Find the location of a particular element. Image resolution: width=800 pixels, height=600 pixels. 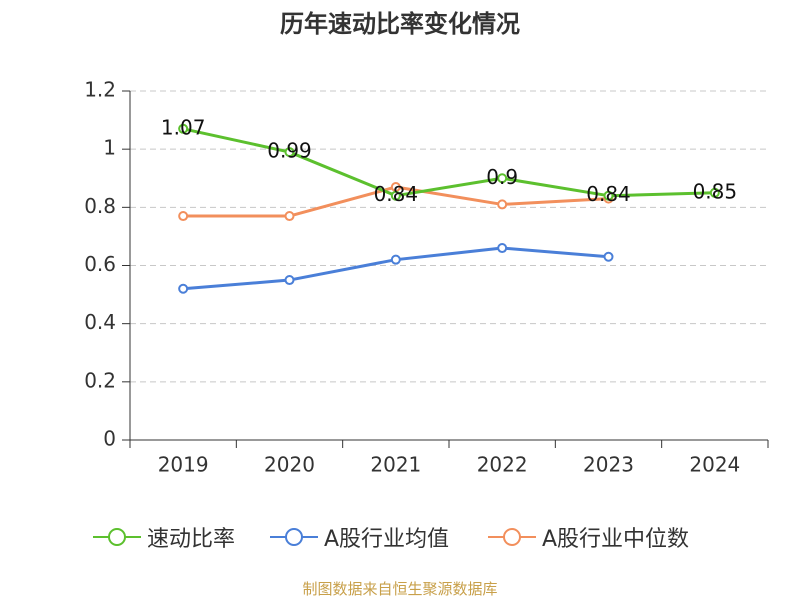

y-tick-label: 0 is located at coordinates (109, 439).